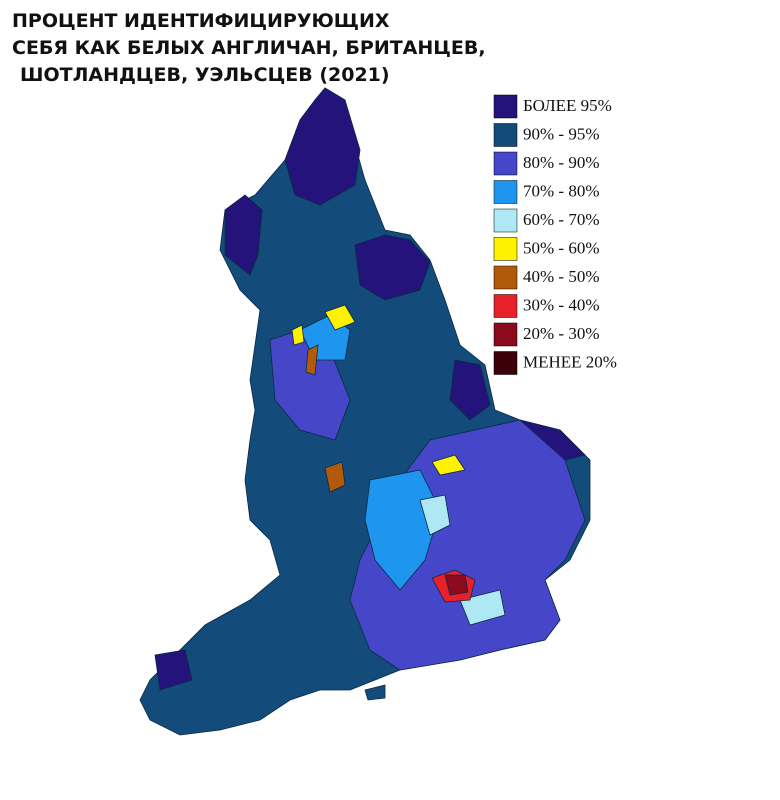  Describe the element at coordinates (249, 48) in the screenshot. I see `title-line: СЕБЯ КАК БЕЛЫХ АНГЛИЧАН, БРИТАНЦЕВ,` at that location.